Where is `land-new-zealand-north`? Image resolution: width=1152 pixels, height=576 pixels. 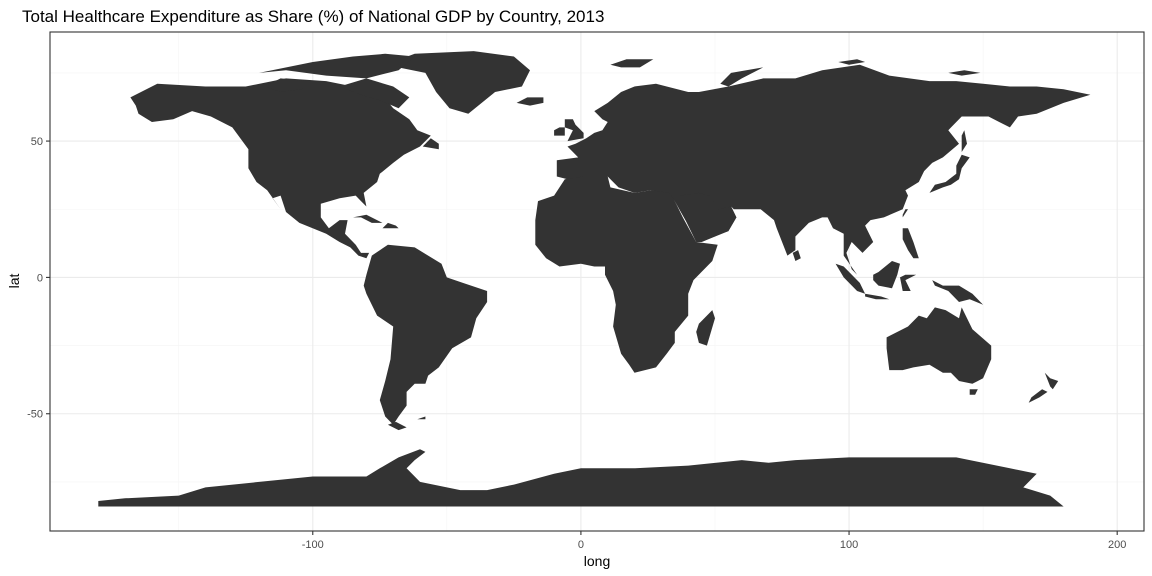
land-new-zealand-north is located at coordinates (1051, 381).